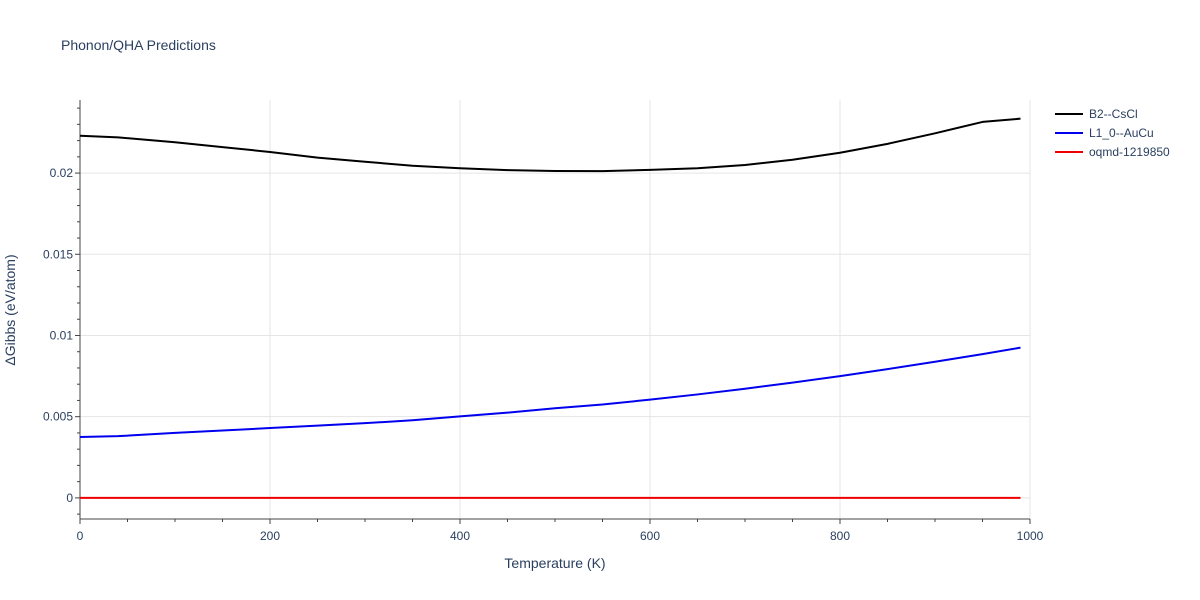 This screenshot has width=1200, height=600. I want to click on legend-label: B2--CsCl, so click(1113, 114).